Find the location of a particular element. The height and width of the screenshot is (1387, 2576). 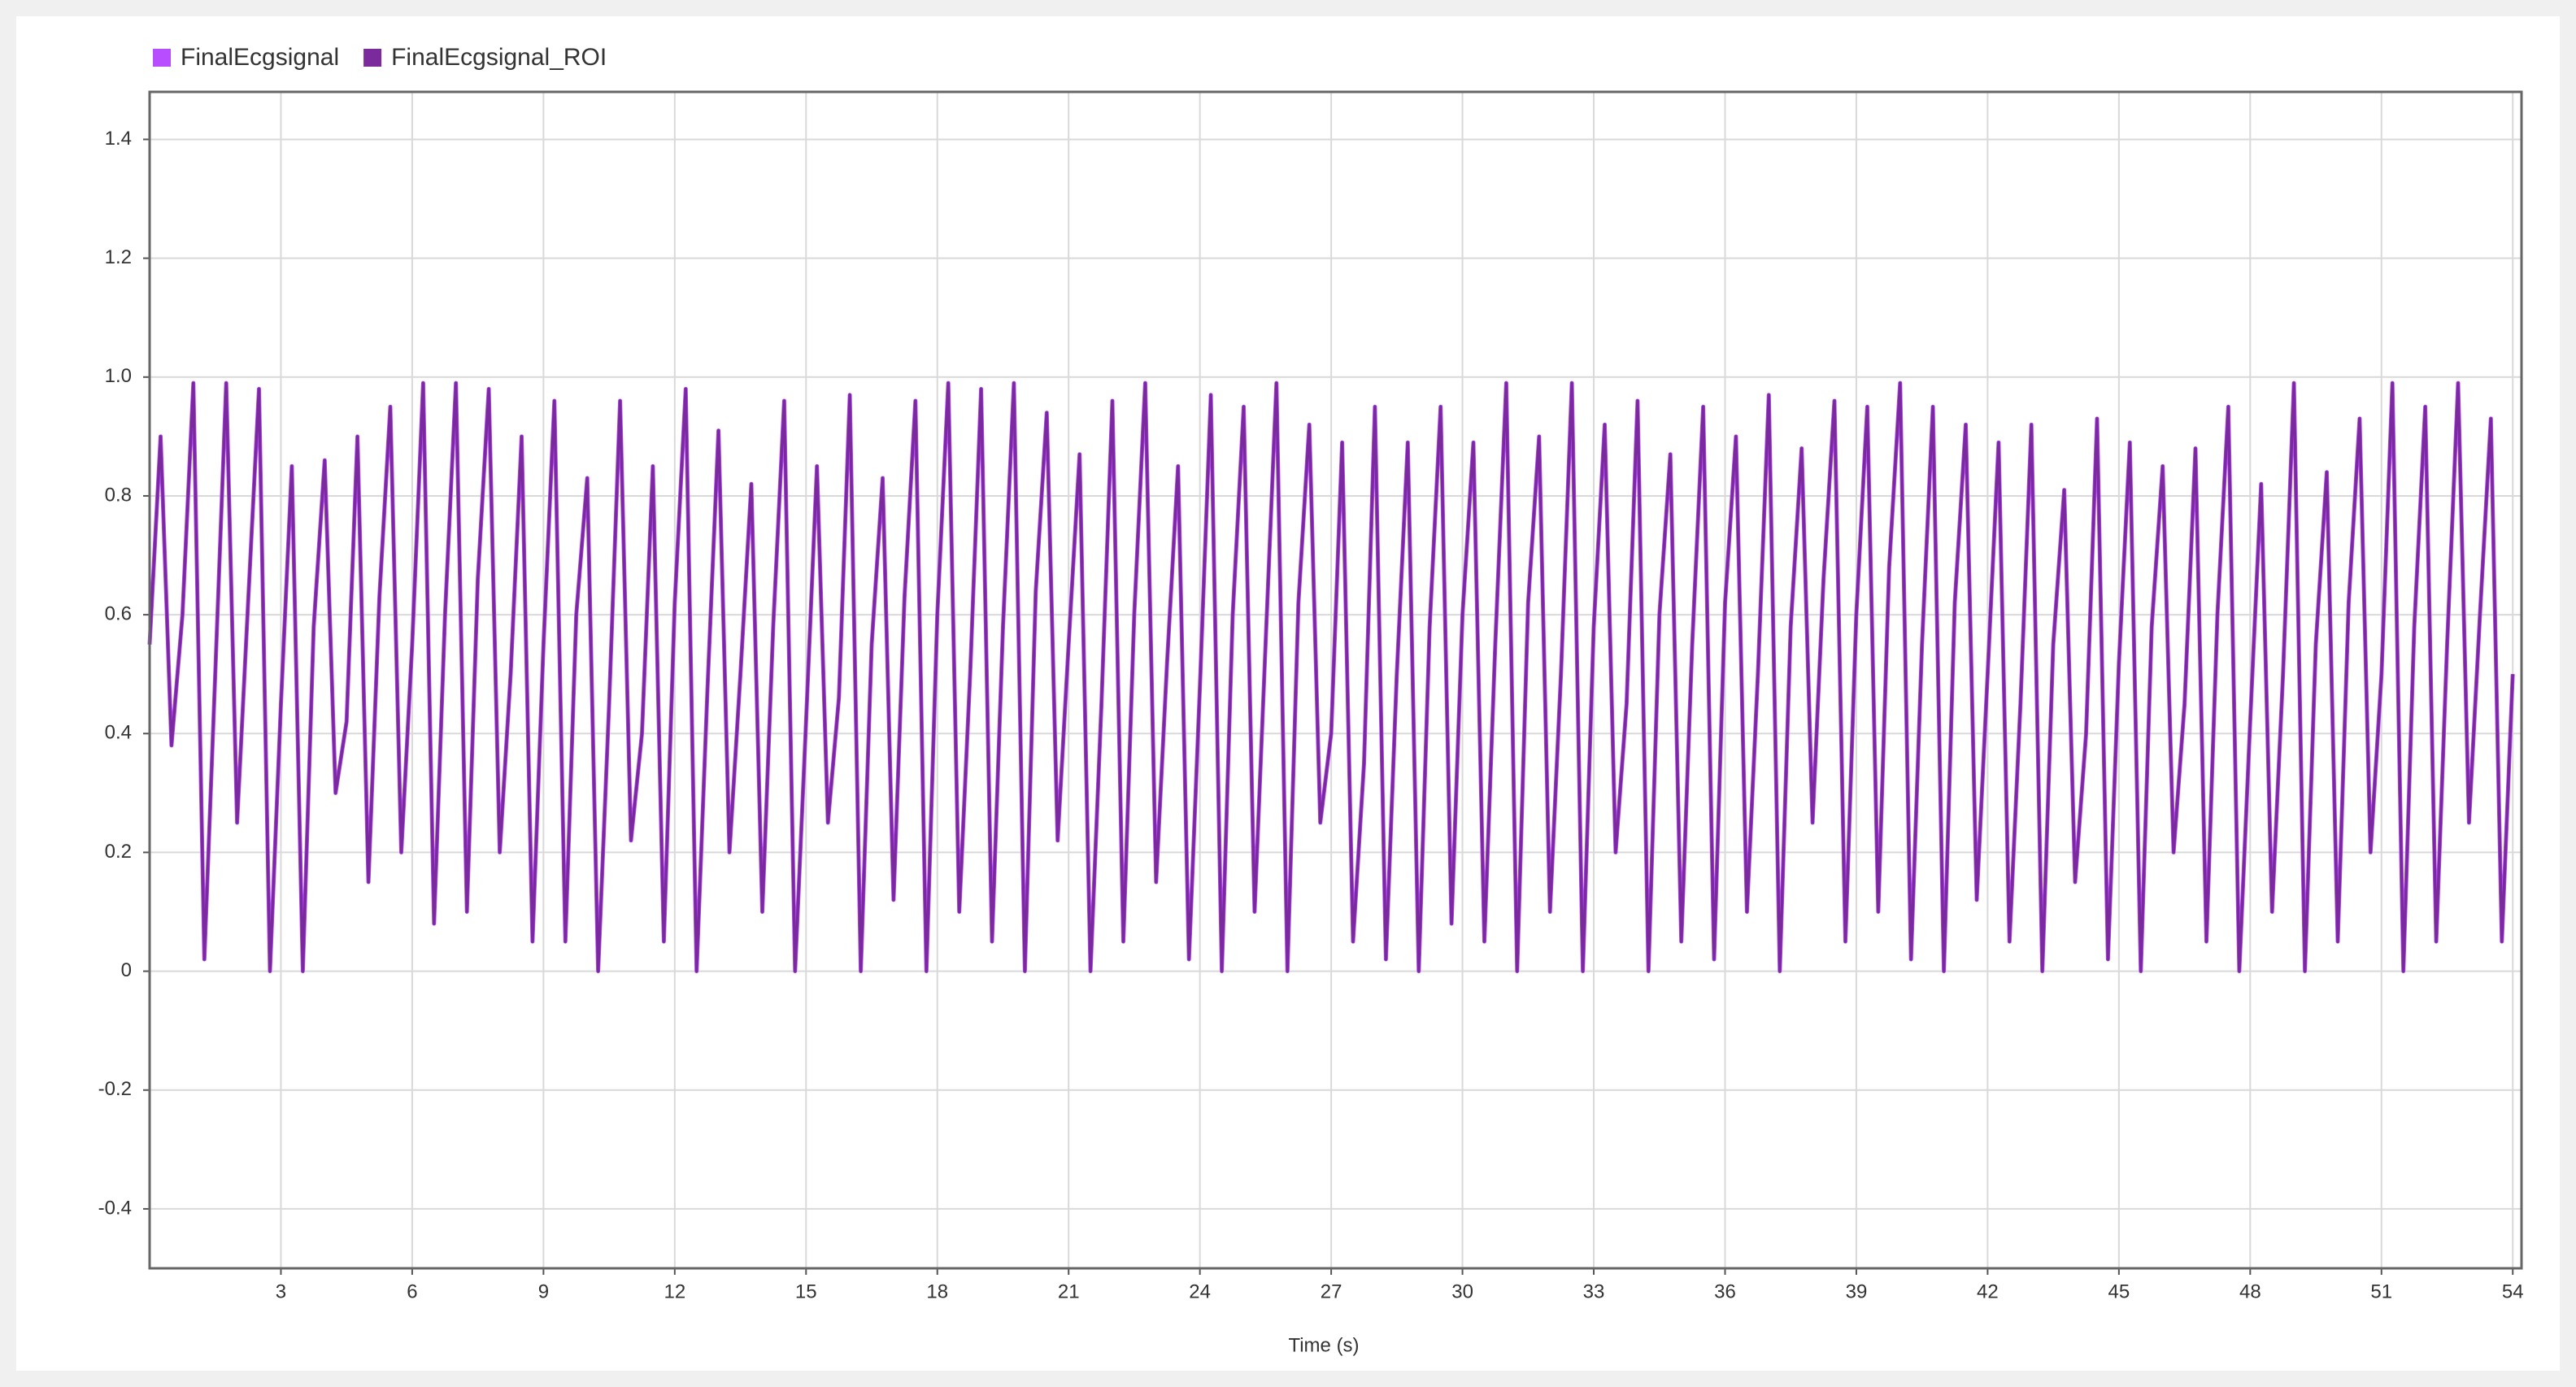

x-tick-label: 36 is located at coordinates (1725, 1291).